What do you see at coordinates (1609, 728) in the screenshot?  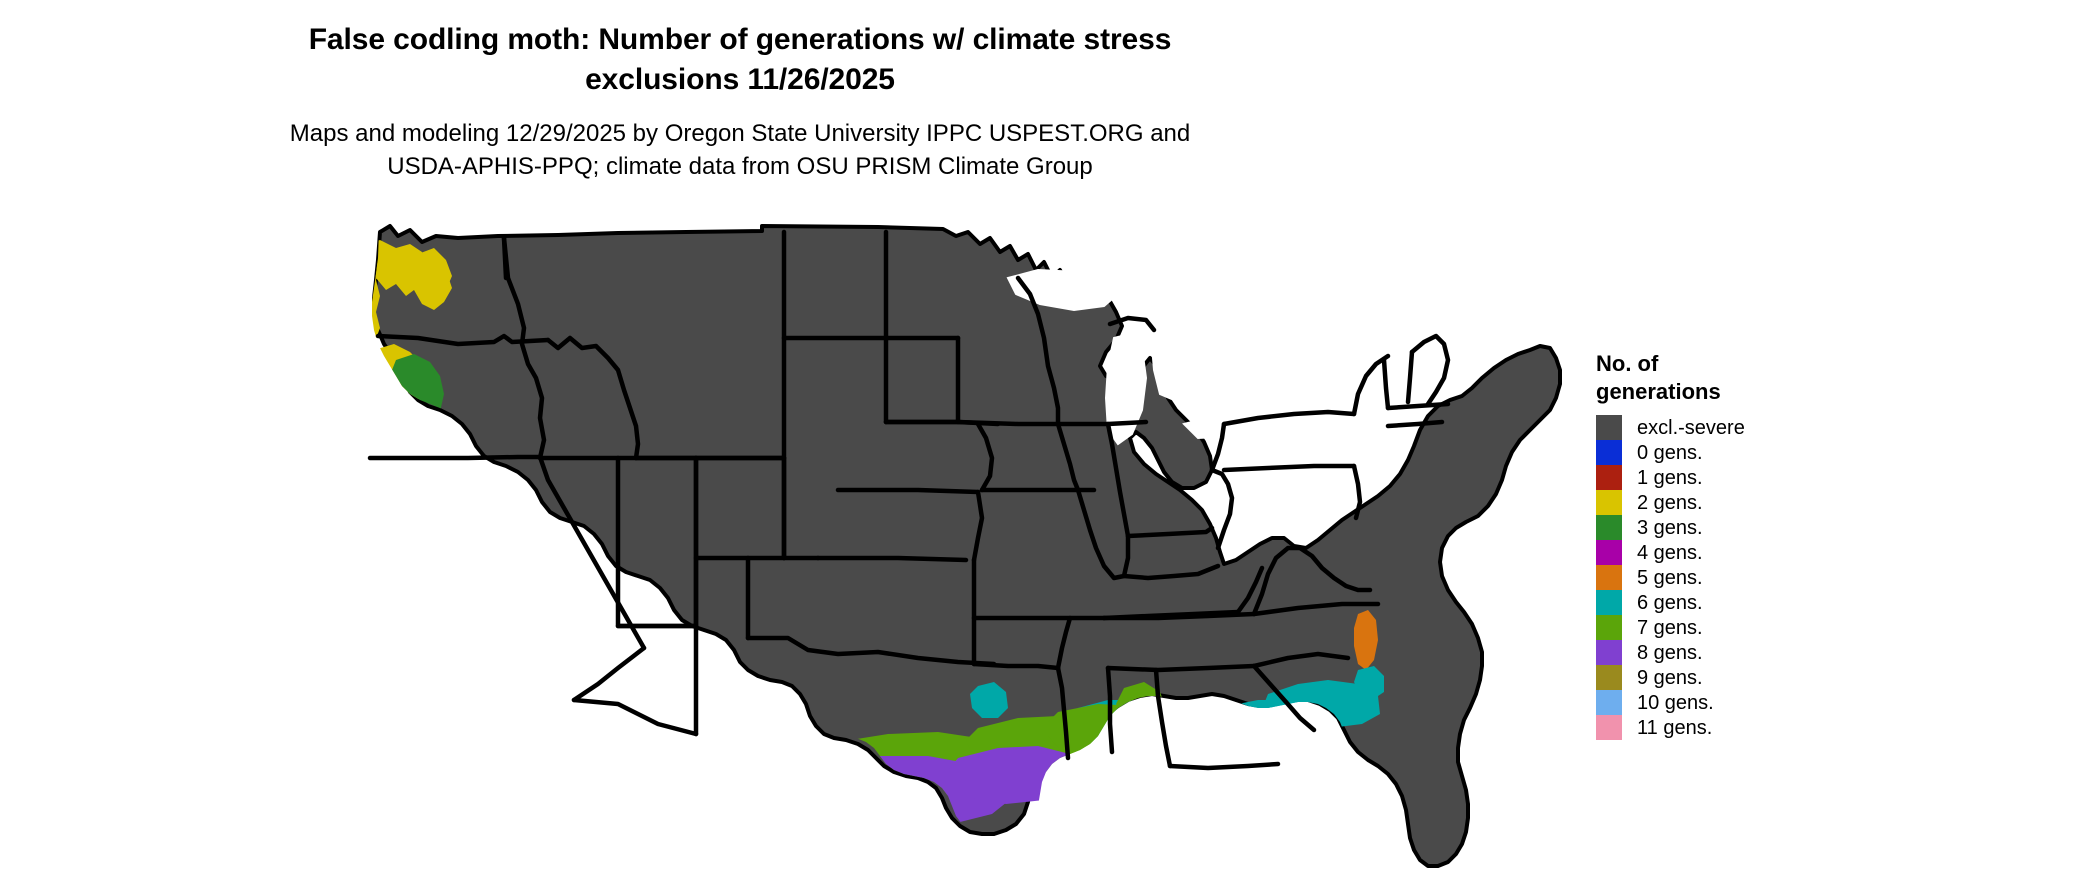 I see `legend-swatch-11-gens` at bounding box center [1609, 728].